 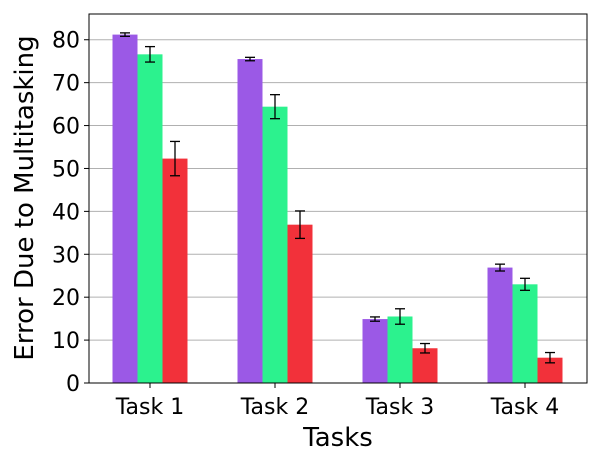 What do you see at coordinates (399, 407) in the screenshot?
I see `x-tick-label: Task 3` at bounding box center [399, 407].